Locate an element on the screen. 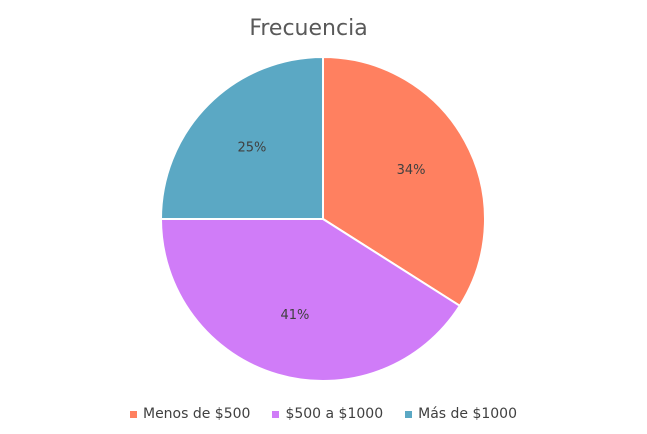  data-label-2: 25% is located at coordinates (252, 147).